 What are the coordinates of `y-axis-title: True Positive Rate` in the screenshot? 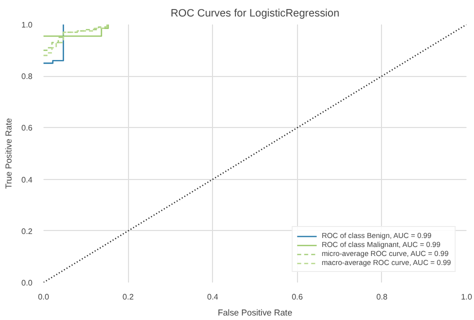 It's located at (8, 153).